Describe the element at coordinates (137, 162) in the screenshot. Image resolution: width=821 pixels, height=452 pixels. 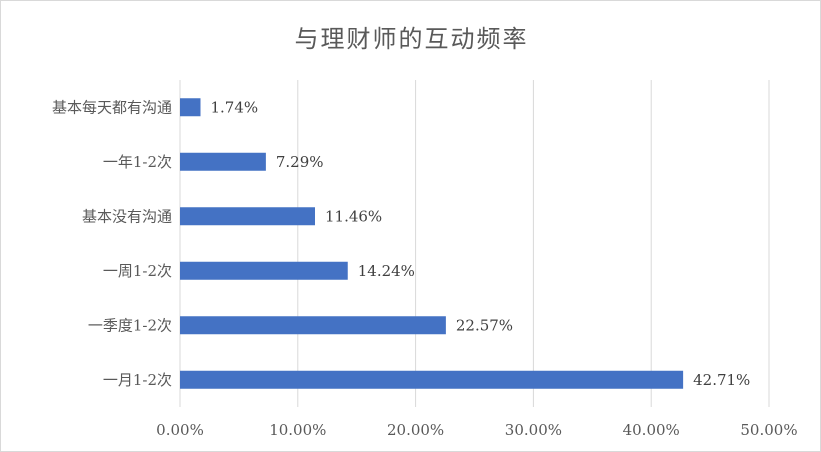
I see `category-label: 一年1-2次` at that location.